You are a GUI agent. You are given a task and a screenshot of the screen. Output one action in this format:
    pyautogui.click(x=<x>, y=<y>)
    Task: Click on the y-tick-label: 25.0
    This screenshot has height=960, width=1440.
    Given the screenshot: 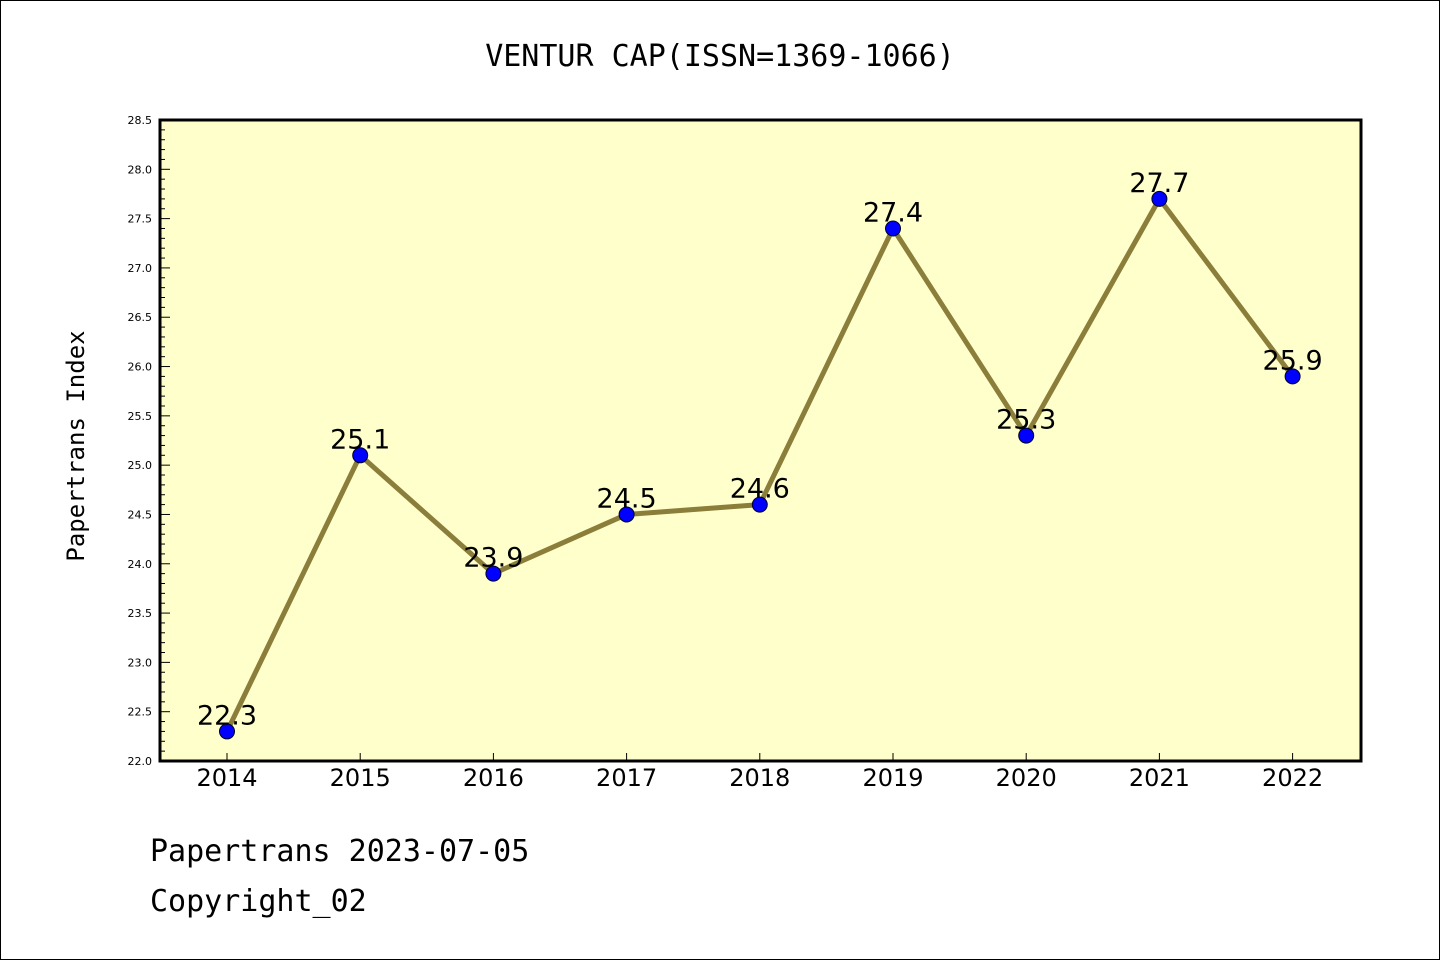 What is the action you would take?
    pyautogui.click(x=140, y=465)
    